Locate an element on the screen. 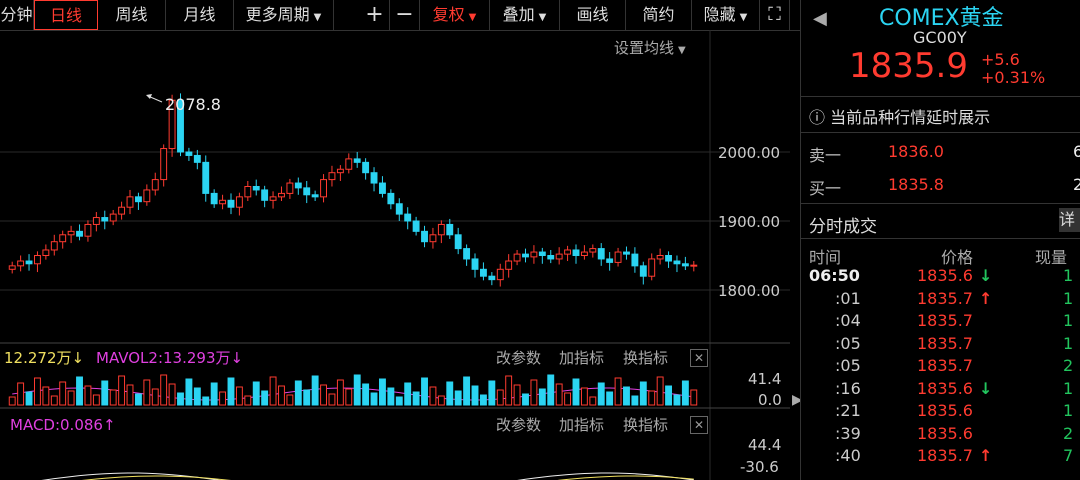  high-label: 2078.8 is located at coordinates (193, 104).